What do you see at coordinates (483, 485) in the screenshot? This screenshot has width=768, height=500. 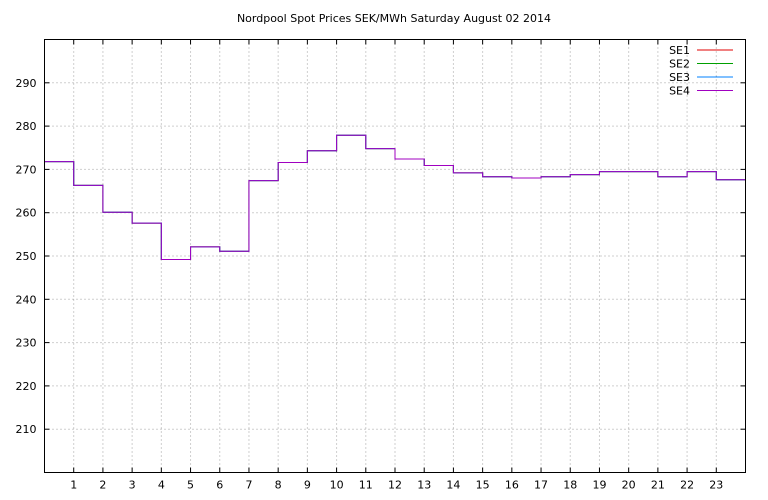 I see `x-tick-label: 15` at bounding box center [483, 485].